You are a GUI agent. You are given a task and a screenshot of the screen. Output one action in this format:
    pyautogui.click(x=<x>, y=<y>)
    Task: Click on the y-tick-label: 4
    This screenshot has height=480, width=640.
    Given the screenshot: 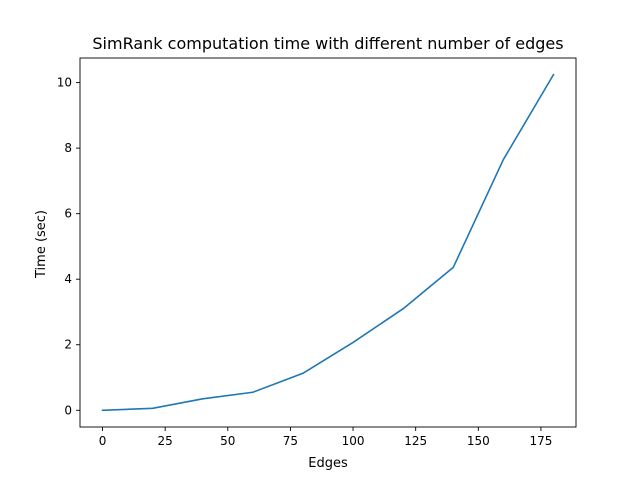 What is the action you would take?
    pyautogui.click(x=68, y=279)
    